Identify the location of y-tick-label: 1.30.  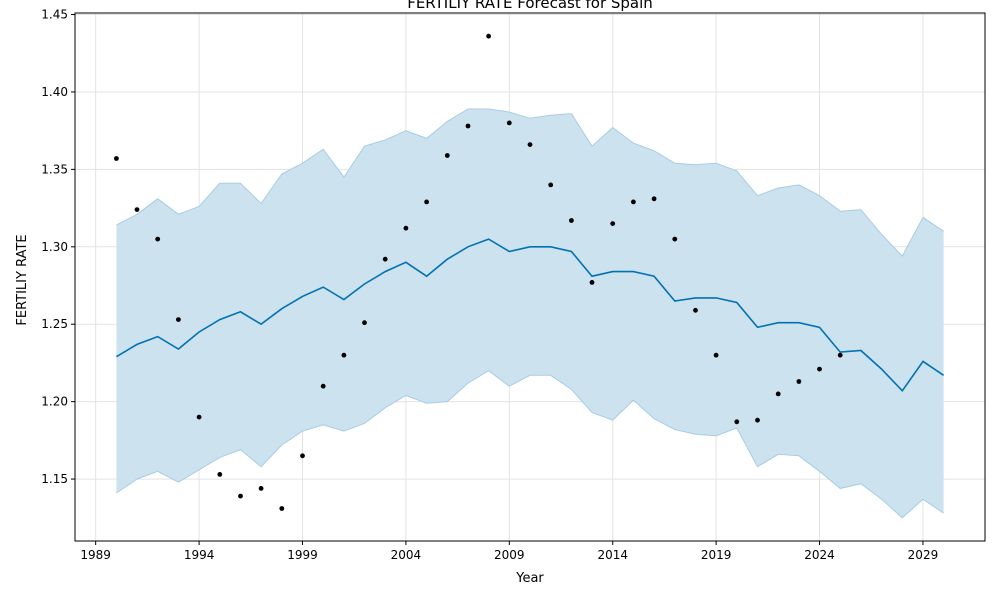
(54, 247).